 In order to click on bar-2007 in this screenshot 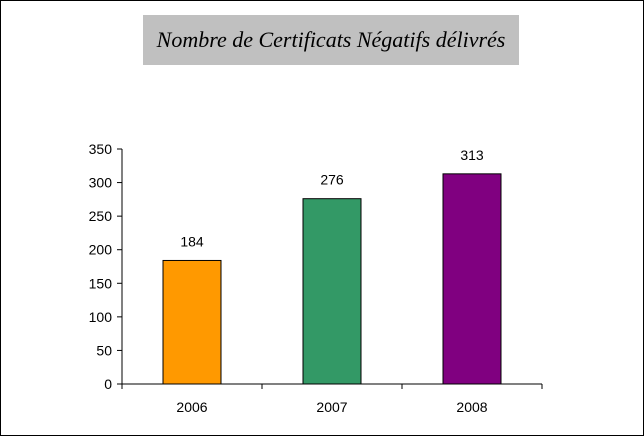, I will do `click(332, 291)`.